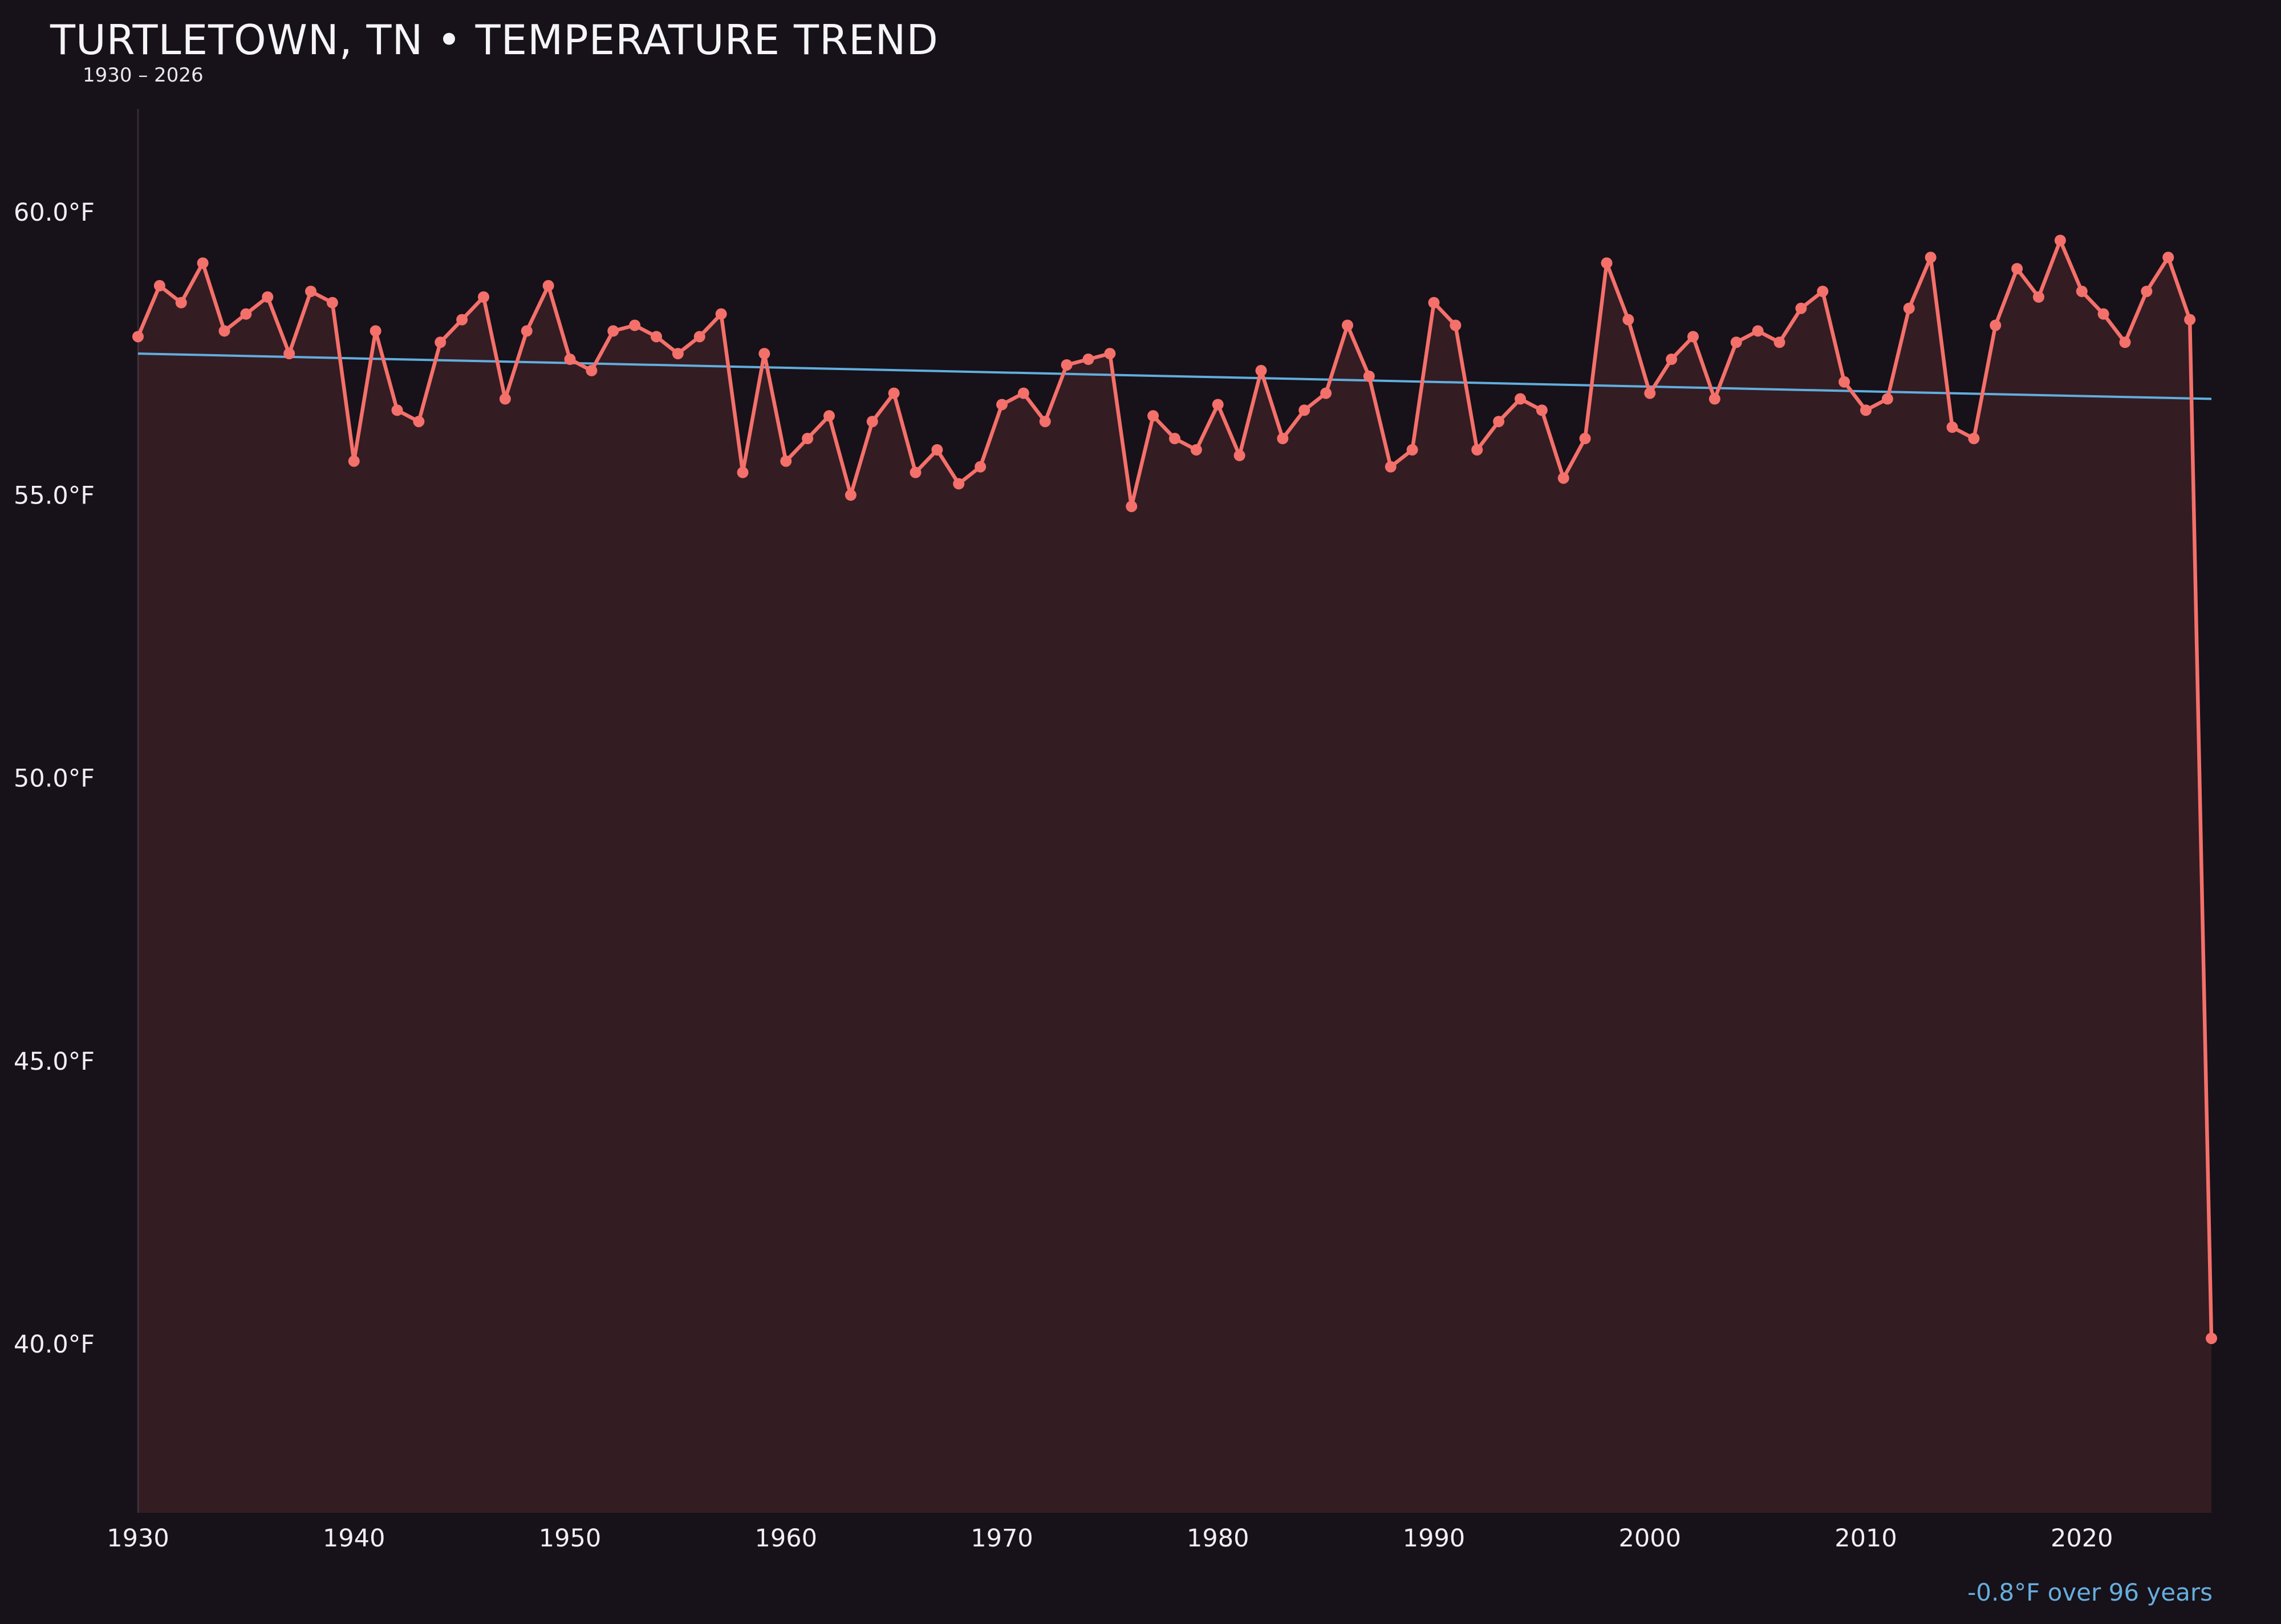 The height and width of the screenshot is (1624, 2281). I want to click on data-point-2026, so click(2211, 1339).